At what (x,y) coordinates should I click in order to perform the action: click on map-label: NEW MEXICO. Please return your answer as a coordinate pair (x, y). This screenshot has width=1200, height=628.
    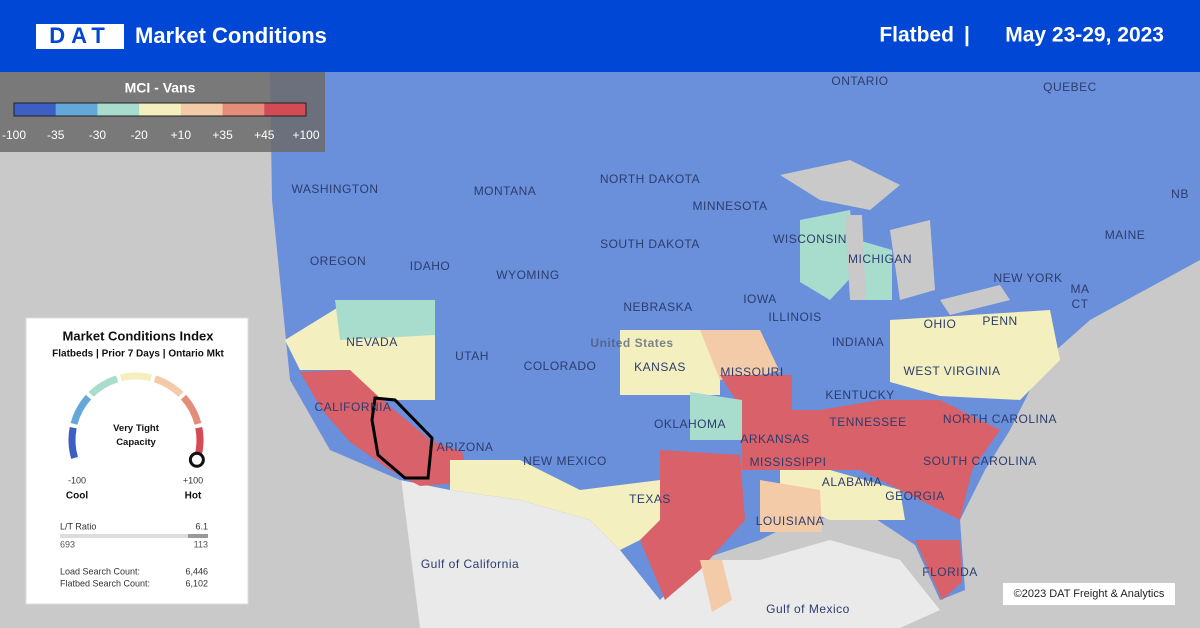
    Looking at the image, I should click on (565, 461).